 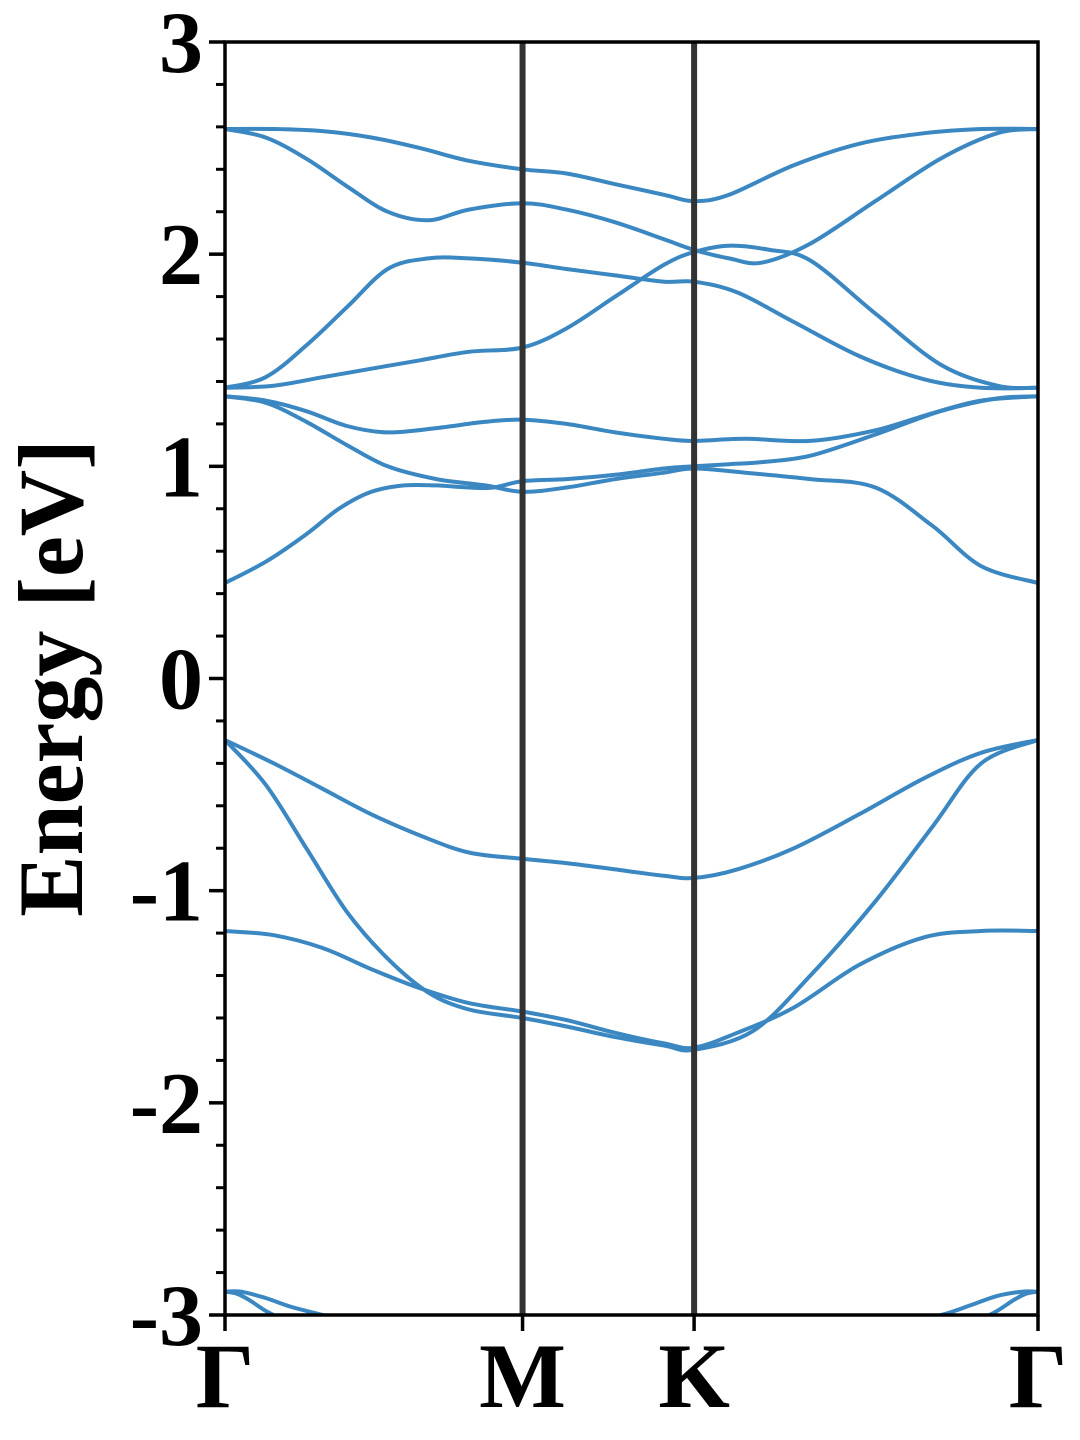 What do you see at coordinates (522, 1376) in the screenshot?
I see `x-tick-label: M` at bounding box center [522, 1376].